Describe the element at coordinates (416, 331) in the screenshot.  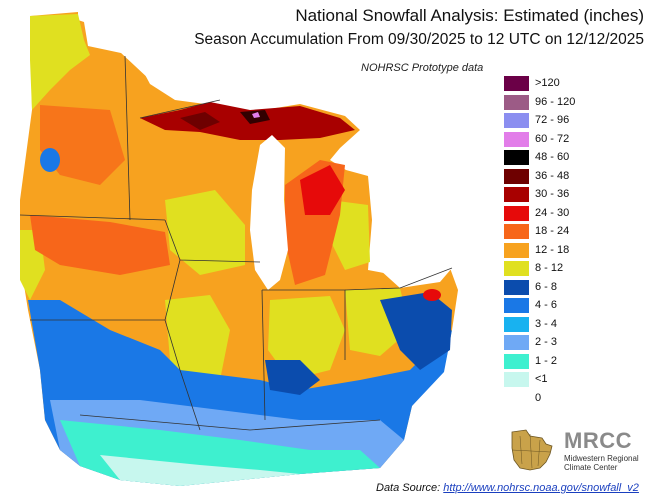
I see `region-darkblue-oh` at that location.